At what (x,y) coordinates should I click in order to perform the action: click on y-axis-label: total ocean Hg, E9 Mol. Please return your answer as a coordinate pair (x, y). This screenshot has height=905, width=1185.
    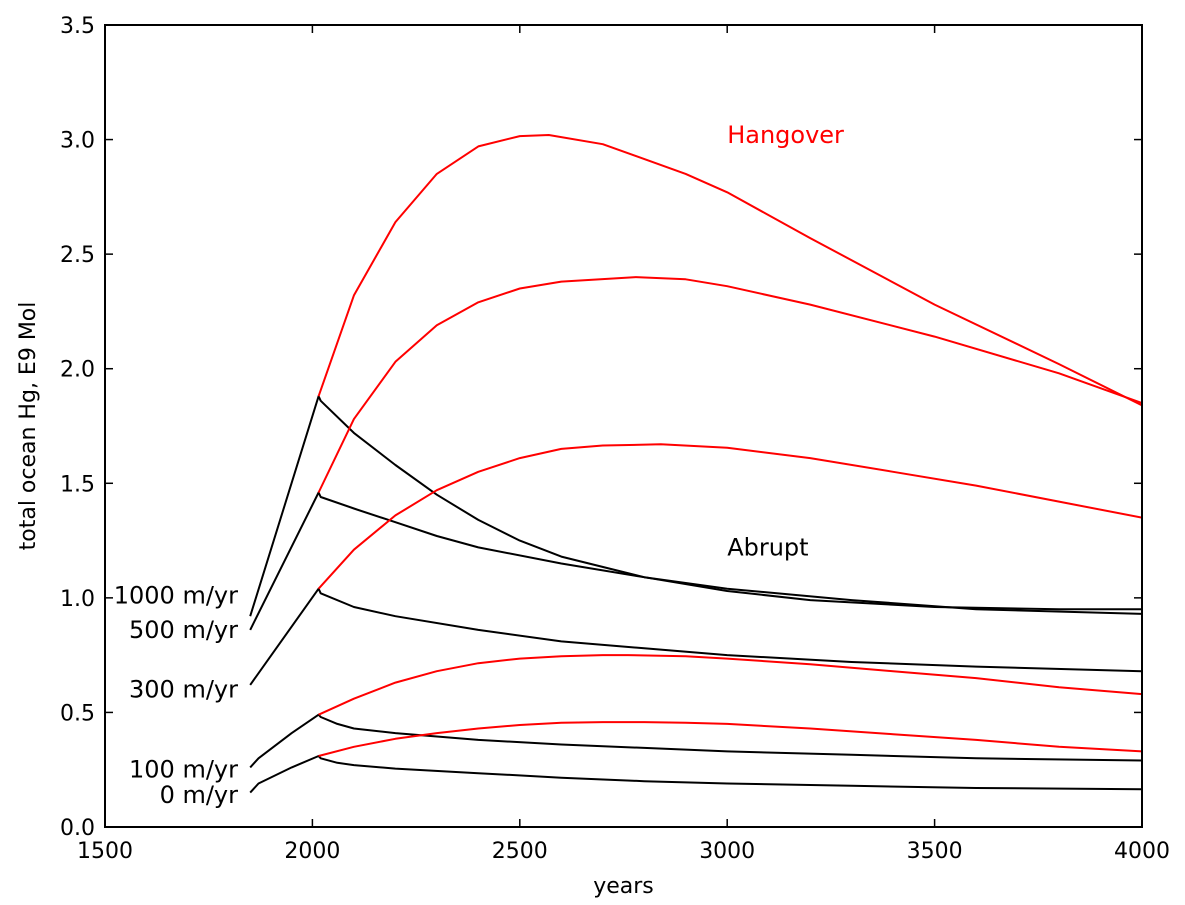
    Looking at the image, I should click on (28, 426).